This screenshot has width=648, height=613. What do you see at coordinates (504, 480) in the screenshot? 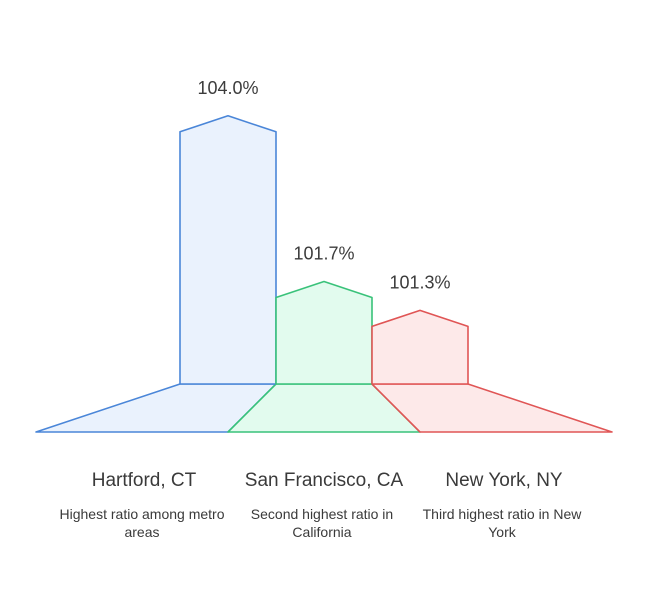
I see `category-label-new-york: New York, NY` at bounding box center [504, 480].